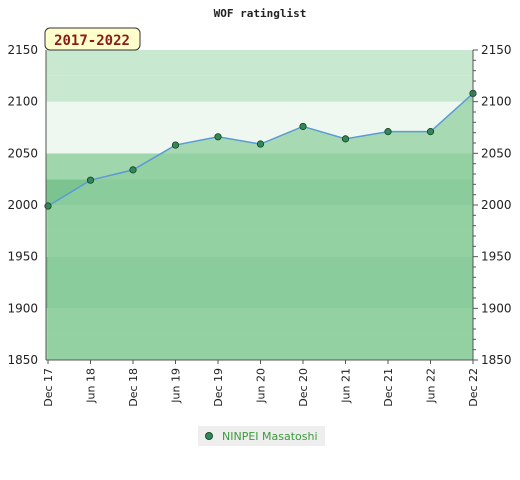 The width and height of the screenshot is (520, 480). Describe the element at coordinates (218, 387) in the screenshot. I see `x-tick-label: Dec 19` at that location.